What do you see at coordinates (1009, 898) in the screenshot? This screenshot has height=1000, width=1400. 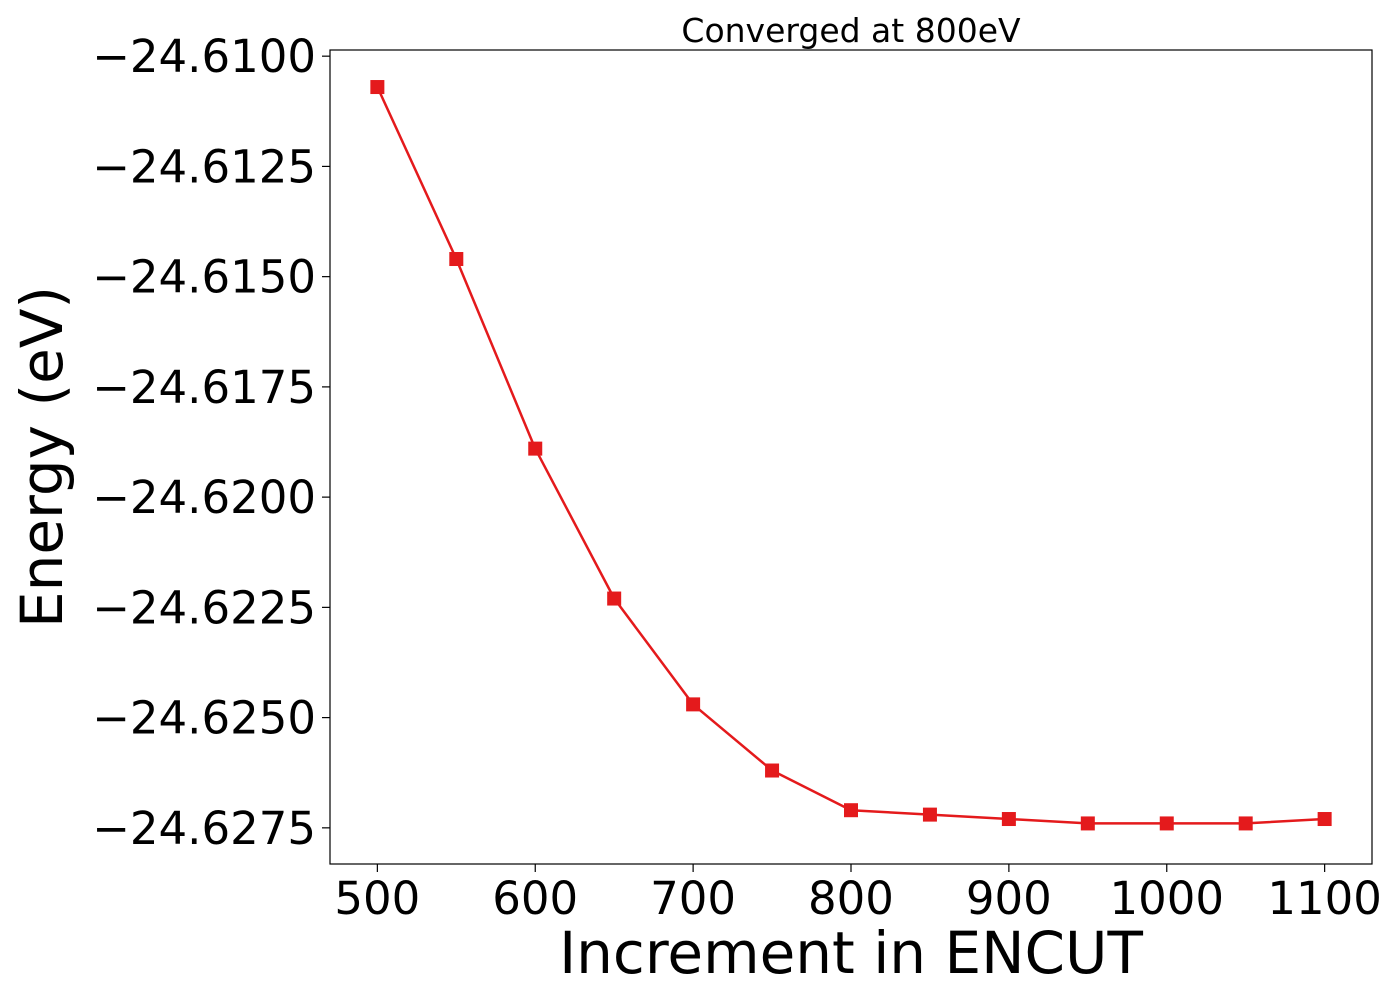 I see `x-tick-label: 900` at bounding box center [1009, 898].